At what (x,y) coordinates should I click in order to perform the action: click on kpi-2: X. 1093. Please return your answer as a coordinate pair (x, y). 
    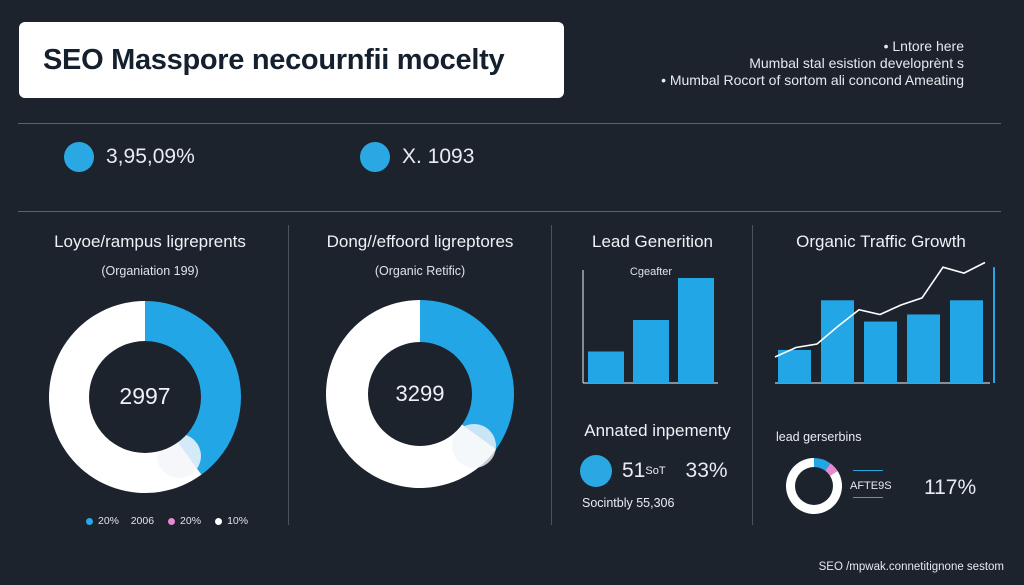
    Looking at the image, I should click on (417, 157).